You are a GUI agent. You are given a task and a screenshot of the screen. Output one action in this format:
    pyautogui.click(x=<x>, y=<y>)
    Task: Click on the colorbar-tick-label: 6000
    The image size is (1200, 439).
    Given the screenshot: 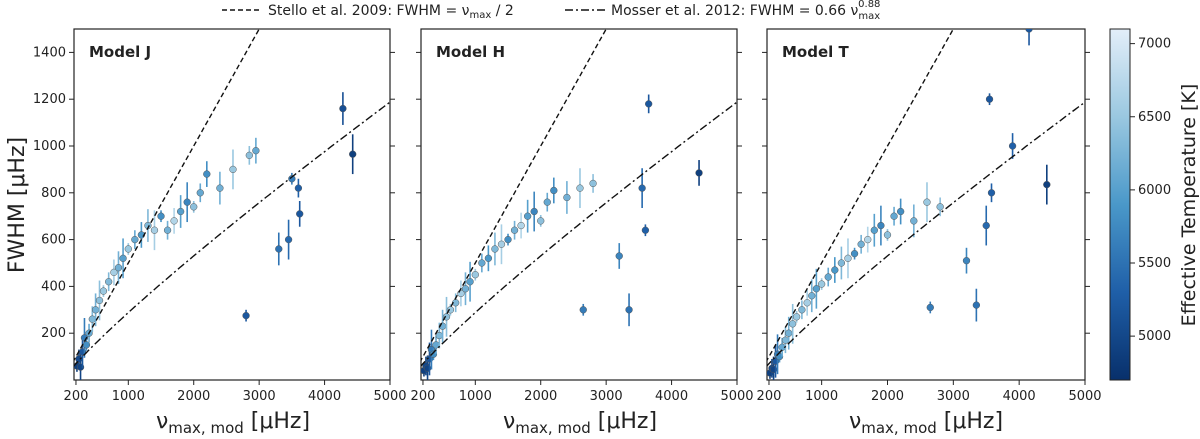 What is the action you would take?
    pyautogui.click(x=1154, y=190)
    